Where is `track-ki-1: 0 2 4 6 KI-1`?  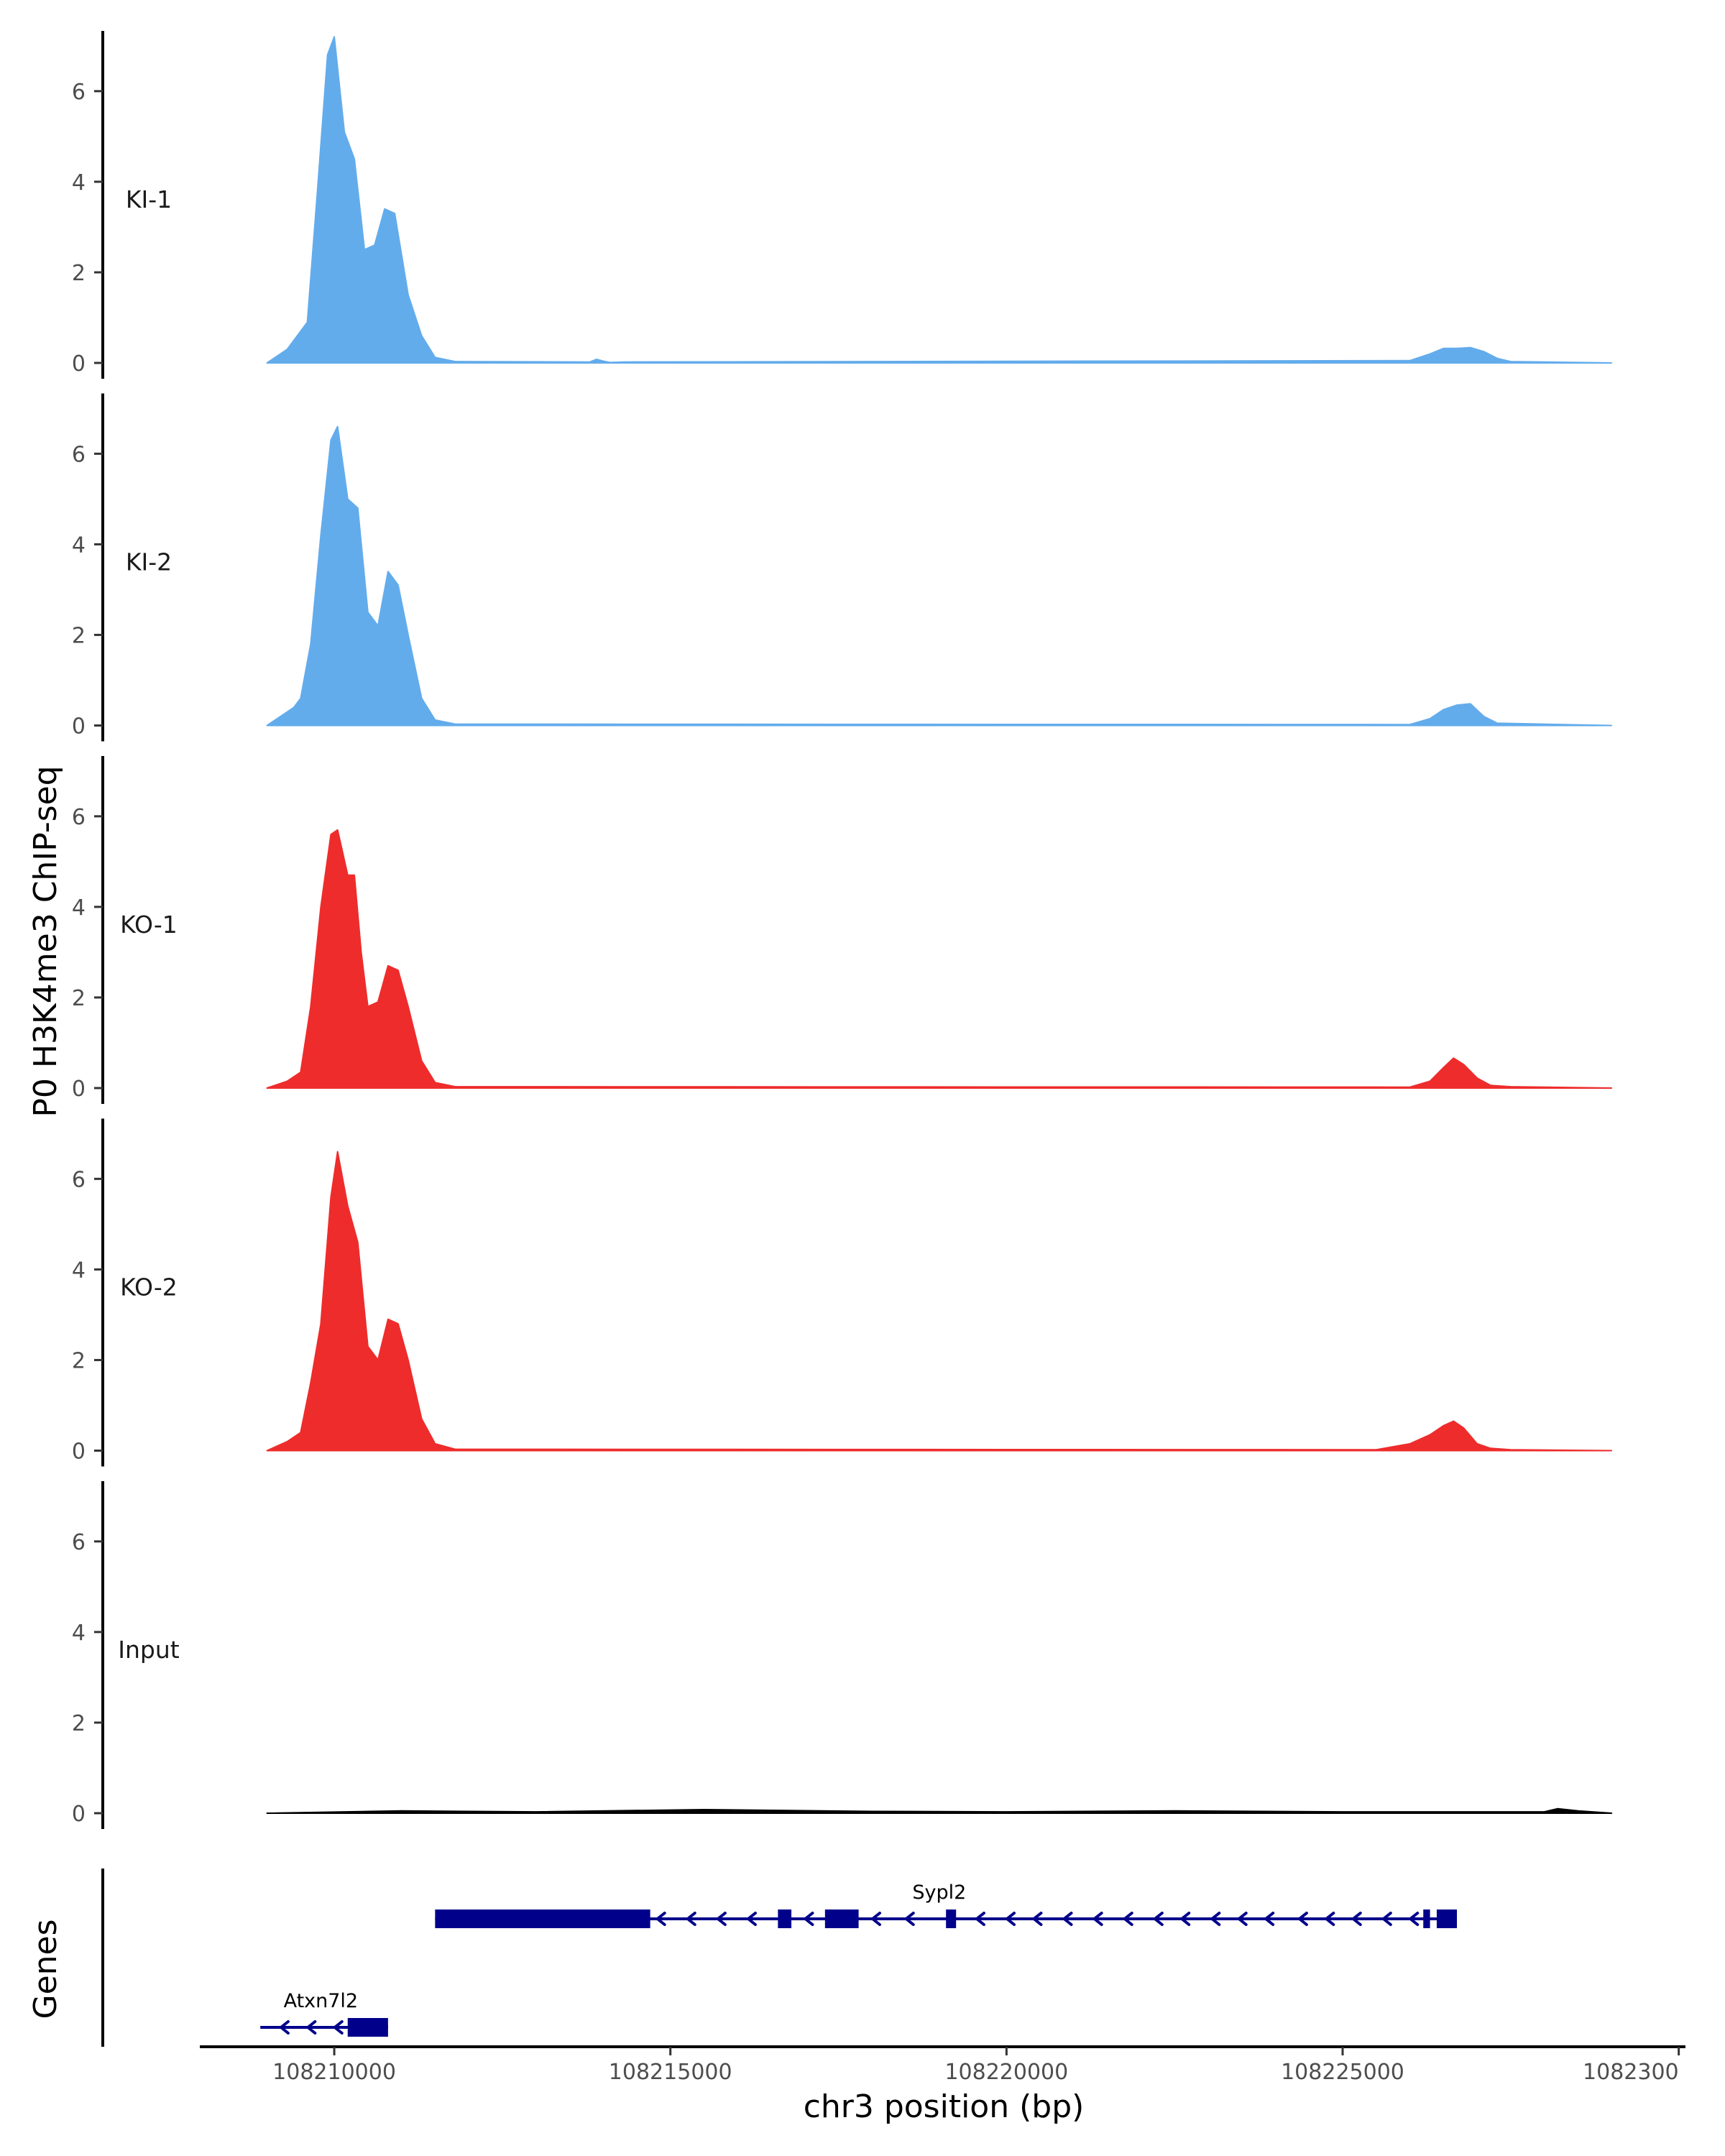
track-ki-1: 0 2 4 6 KI-1 is located at coordinates (842, 205).